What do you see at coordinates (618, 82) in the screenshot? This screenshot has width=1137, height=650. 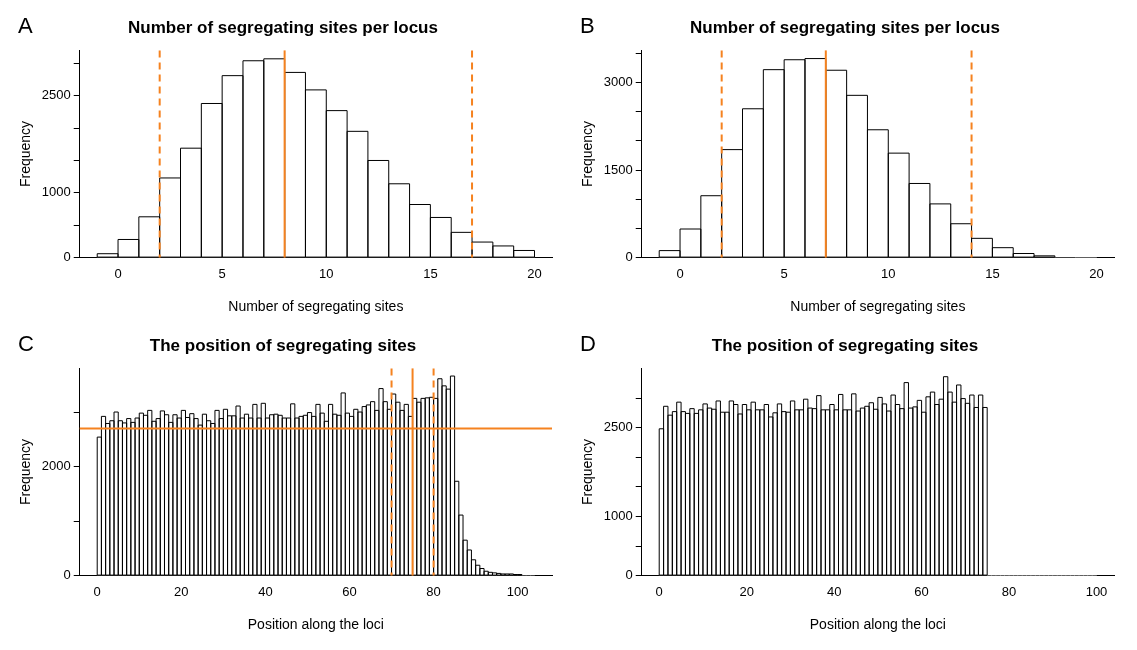 I see `y-tick-label: 3000` at bounding box center [618, 82].